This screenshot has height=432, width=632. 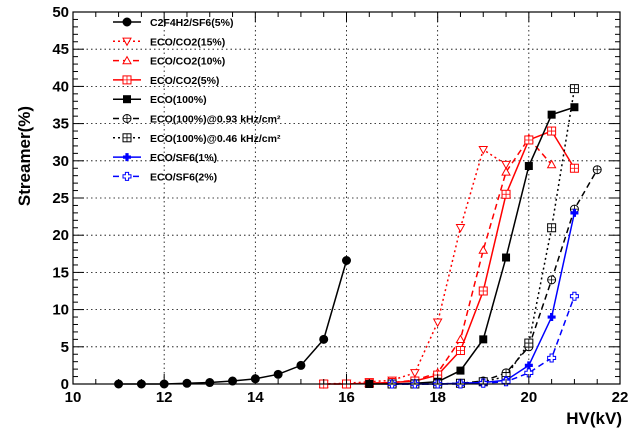 What do you see at coordinates (65, 384) in the screenshot?
I see `y-tick-label: 0` at bounding box center [65, 384].